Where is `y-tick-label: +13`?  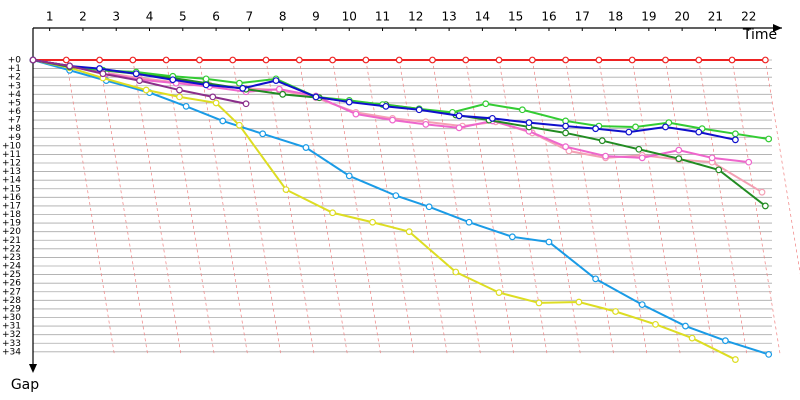 y-tick-label: +13 is located at coordinates (11, 172).